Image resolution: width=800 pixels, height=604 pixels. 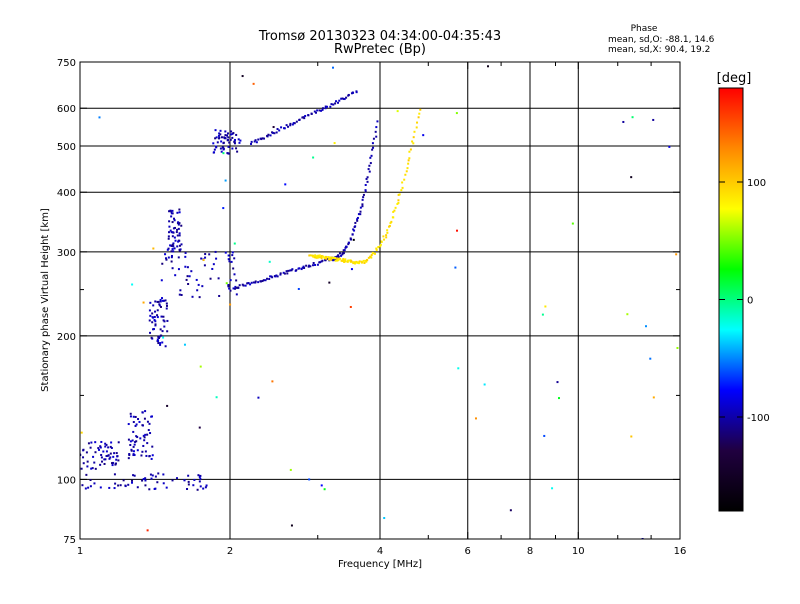 I want to click on x-tick-label: 16, so click(x=680, y=551).